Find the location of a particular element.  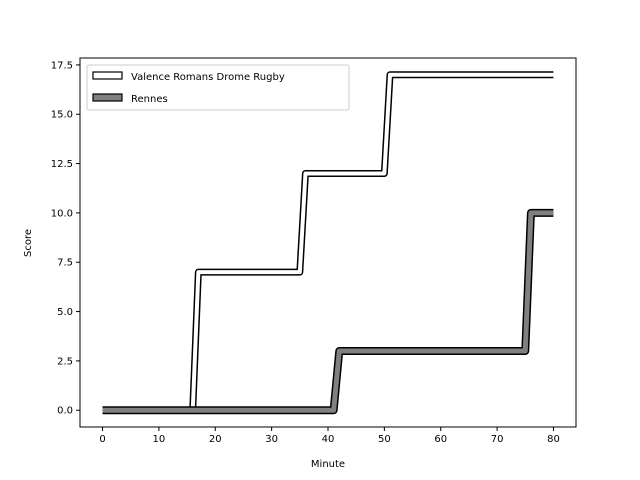

legend-label-rennes: Rennes is located at coordinates (149, 99).